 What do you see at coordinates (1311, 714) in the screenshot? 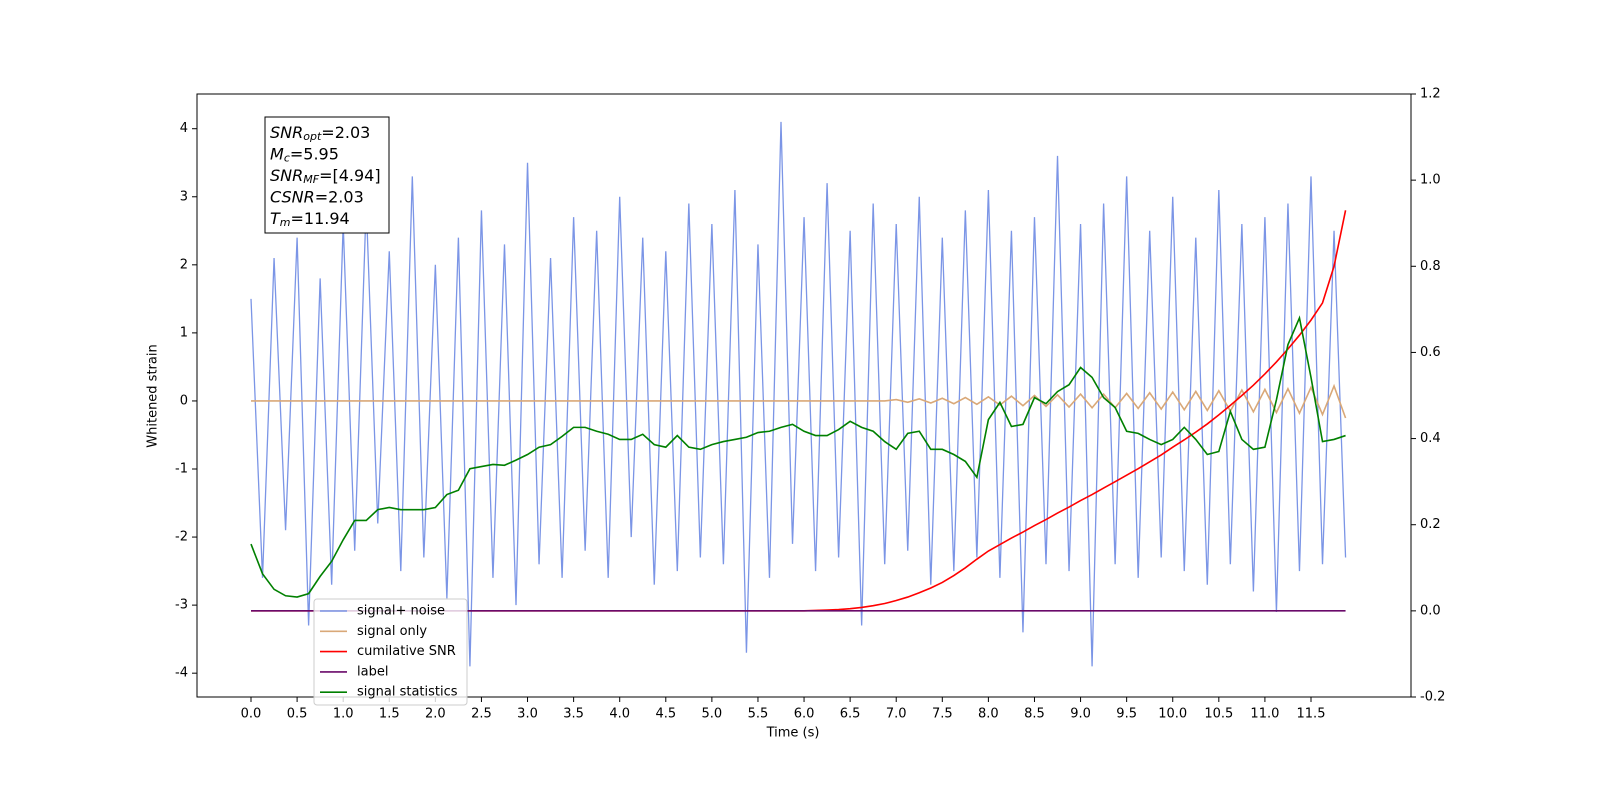
I see `x-tick-label: 11.5` at bounding box center [1311, 714].